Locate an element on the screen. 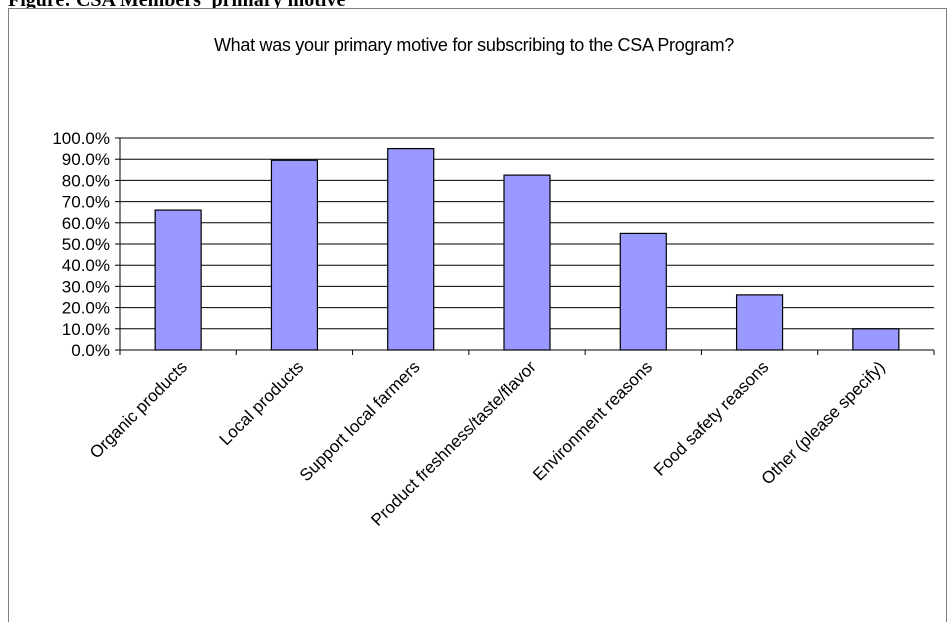 The image size is (948, 622). y-tick-label: 100.0% is located at coordinates (81, 138).